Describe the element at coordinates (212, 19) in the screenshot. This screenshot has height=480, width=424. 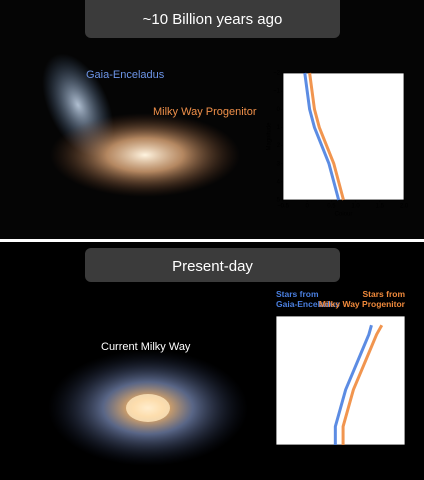
I see `panel-title: ~10 Billion years ago` at that location.